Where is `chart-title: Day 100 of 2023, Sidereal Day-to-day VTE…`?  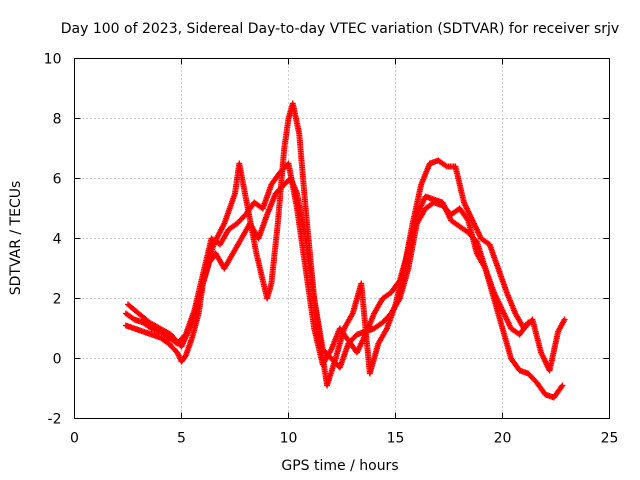 chart-title: Day 100 of 2023, Sidereal Day-to-day VTE… is located at coordinates (340, 29).